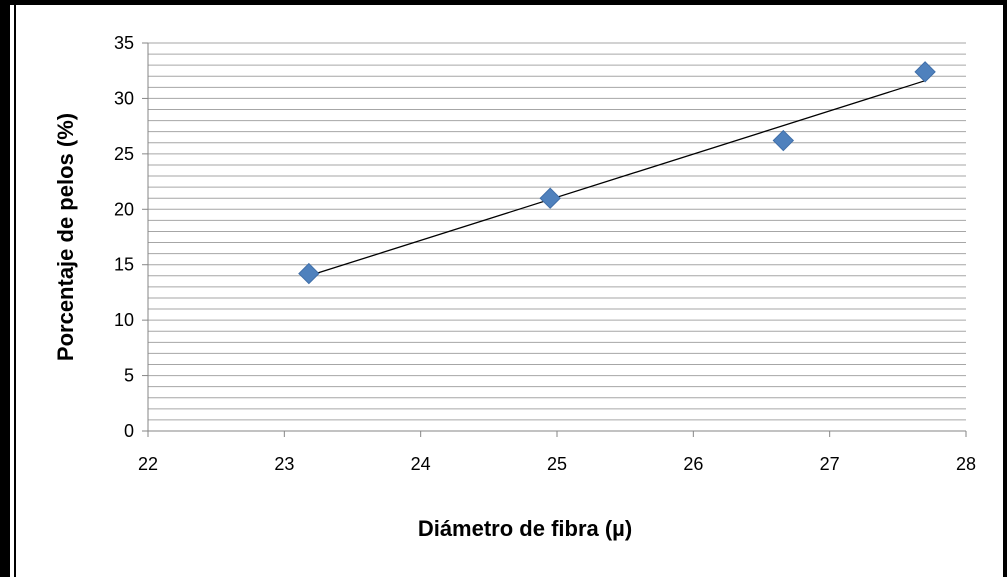 The image size is (1007, 577). What do you see at coordinates (124, 98) in the screenshot?
I see `y-tick-label: 30` at bounding box center [124, 98].